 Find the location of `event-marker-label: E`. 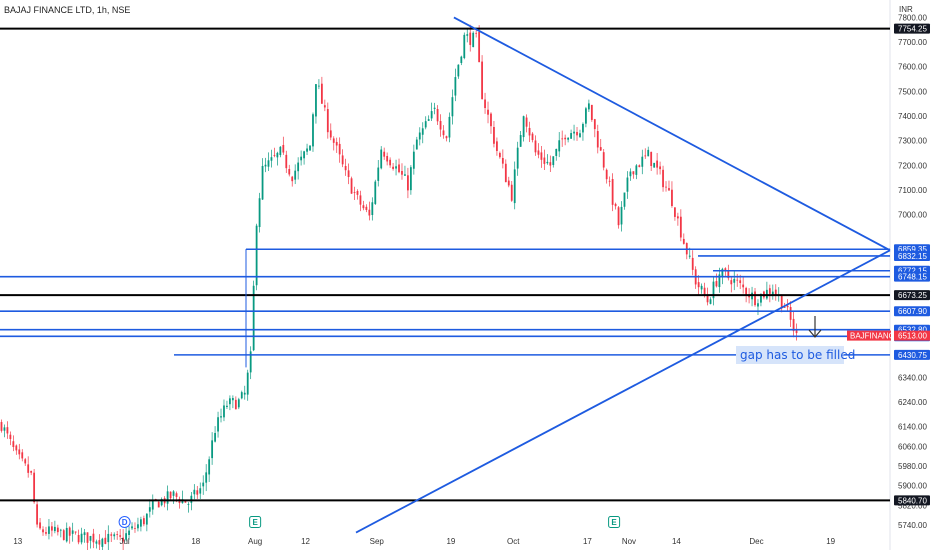

event-marker-label: E is located at coordinates (255, 522).